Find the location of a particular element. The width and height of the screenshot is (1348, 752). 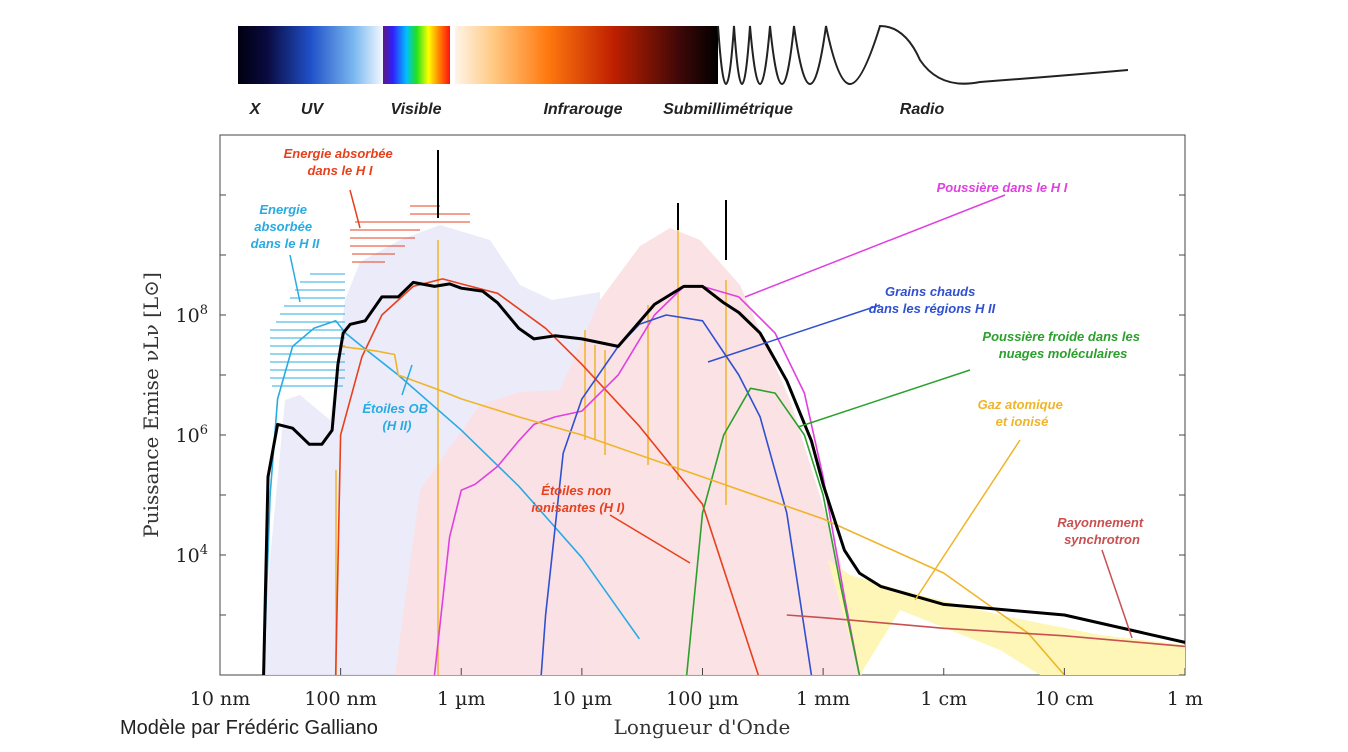

band-label-uv: UV is located at coordinates (313, 109).